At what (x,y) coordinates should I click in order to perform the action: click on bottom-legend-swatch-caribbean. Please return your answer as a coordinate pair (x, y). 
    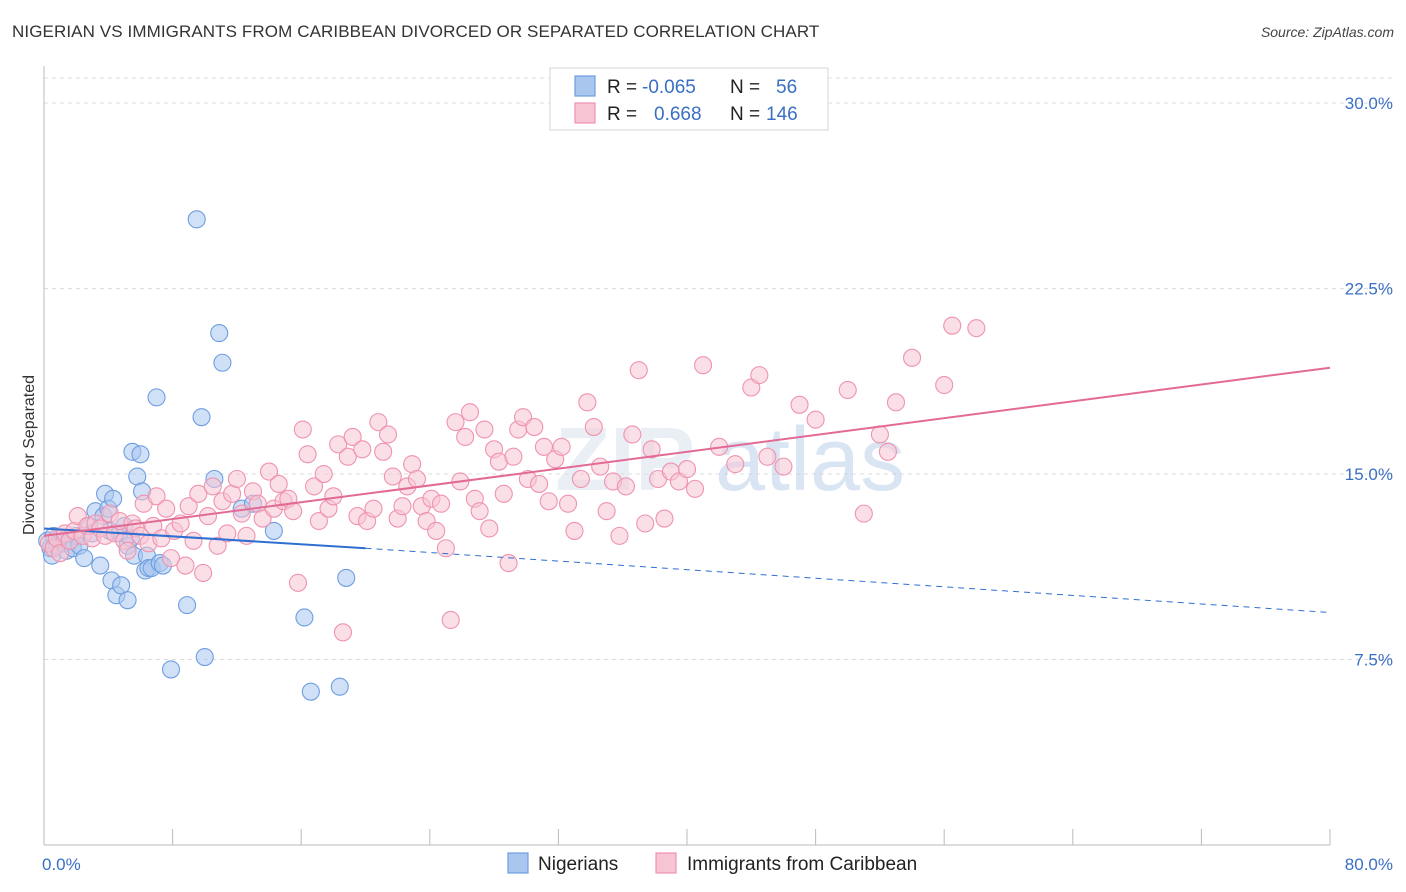
    Looking at the image, I should click on (666, 863).